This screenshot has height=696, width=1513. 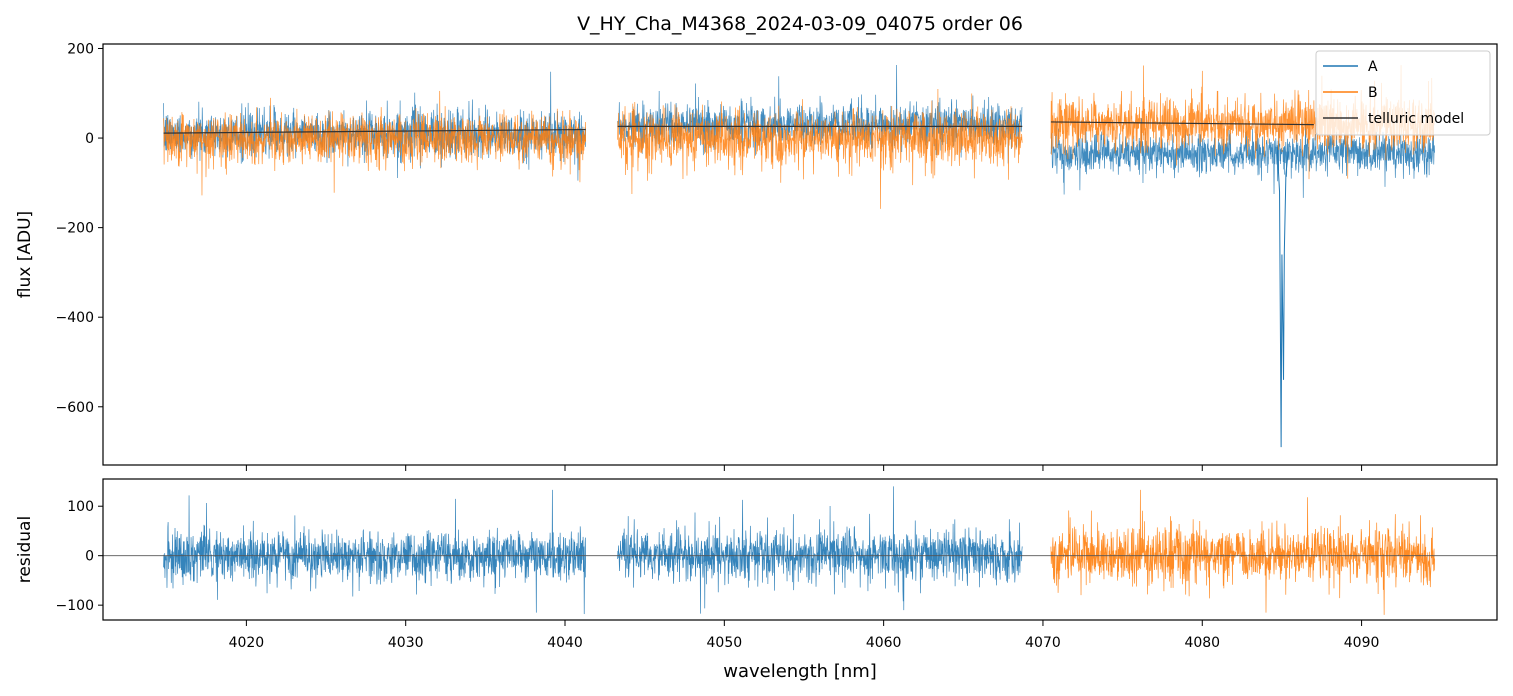 I want to click on legend-label: B, so click(x=1373, y=93).